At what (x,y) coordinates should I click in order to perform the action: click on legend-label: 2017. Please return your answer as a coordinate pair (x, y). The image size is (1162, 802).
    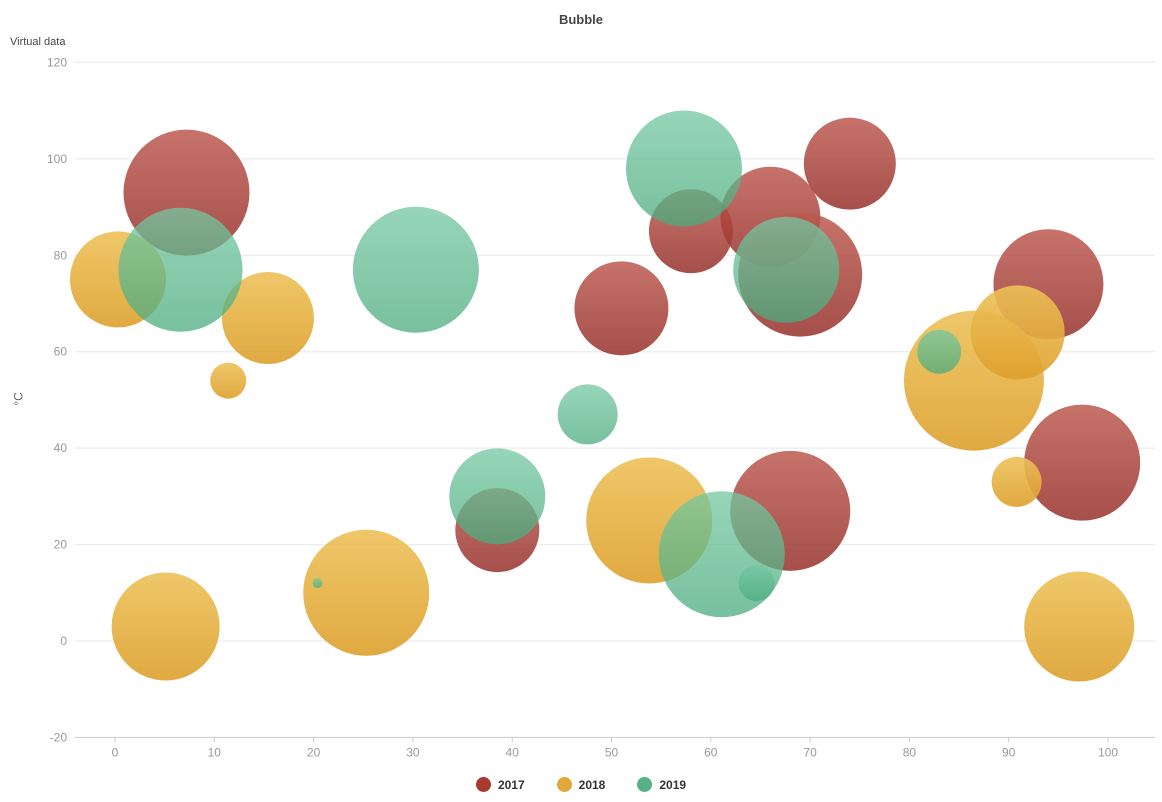
    Looking at the image, I should click on (511, 784).